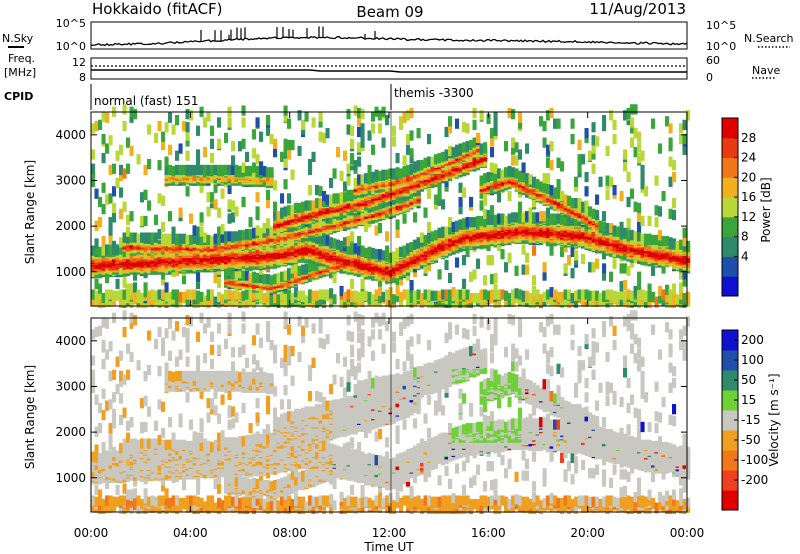 This screenshot has height=554, width=800. What do you see at coordinates (709, 77) in the screenshot?
I see `nave-tick-bottom: 0` at bounding box center [709, 77].